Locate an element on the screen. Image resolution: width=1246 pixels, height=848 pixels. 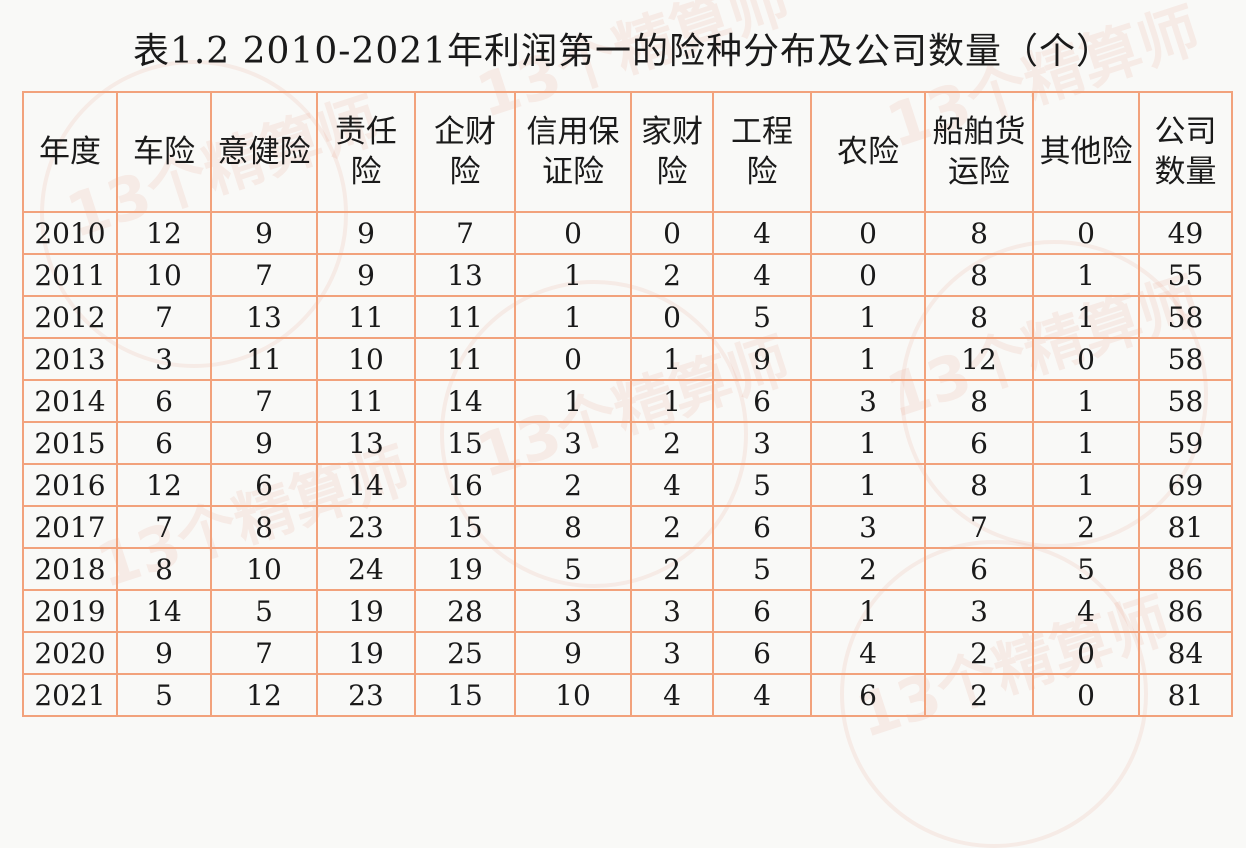
table-cell: 11 is located at coordinates (264, 359).